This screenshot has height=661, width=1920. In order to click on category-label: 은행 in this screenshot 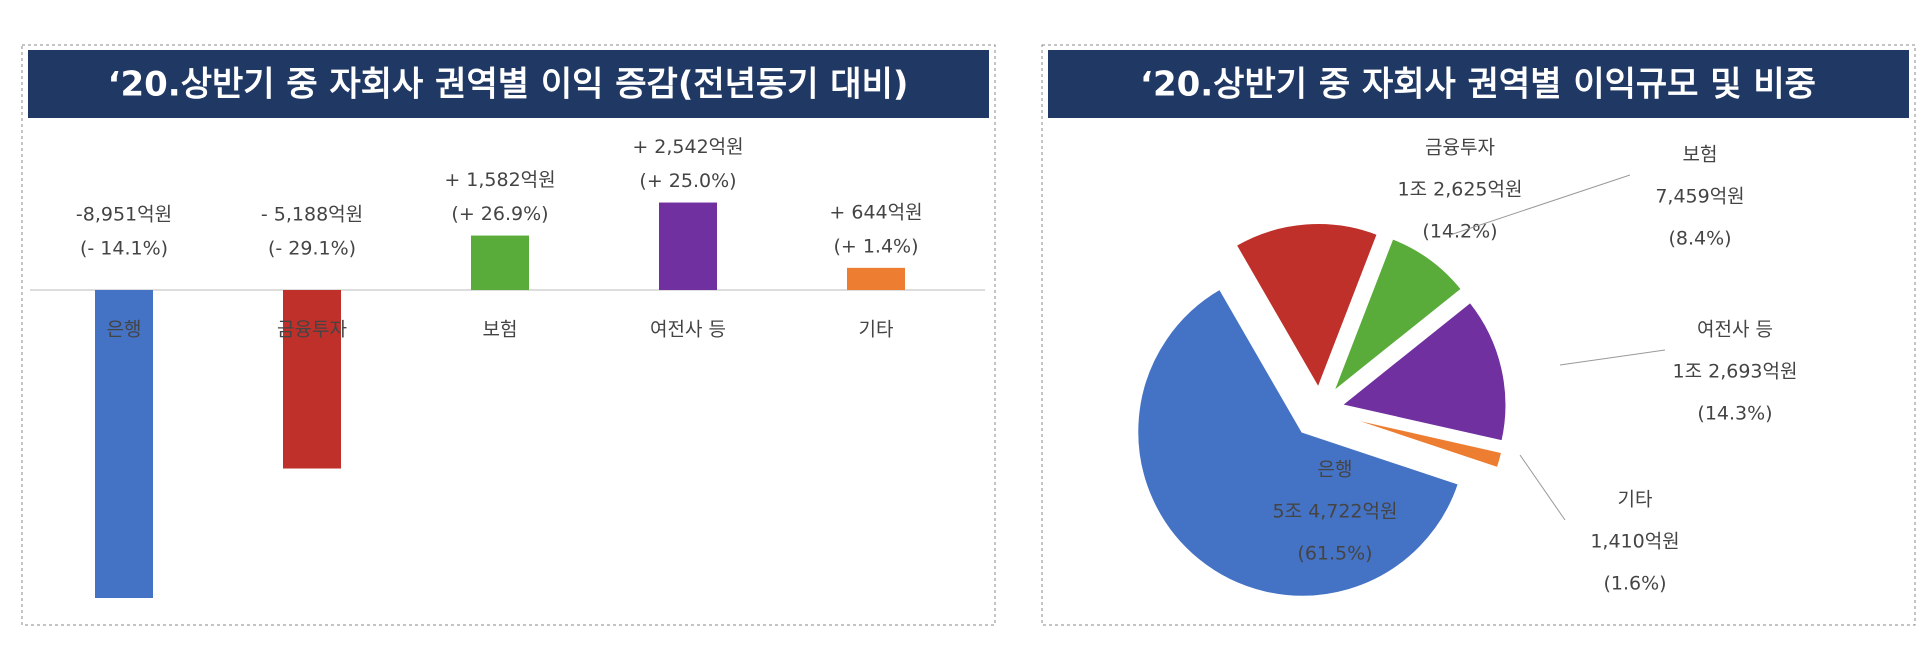, I will do `click(124, 330)`.